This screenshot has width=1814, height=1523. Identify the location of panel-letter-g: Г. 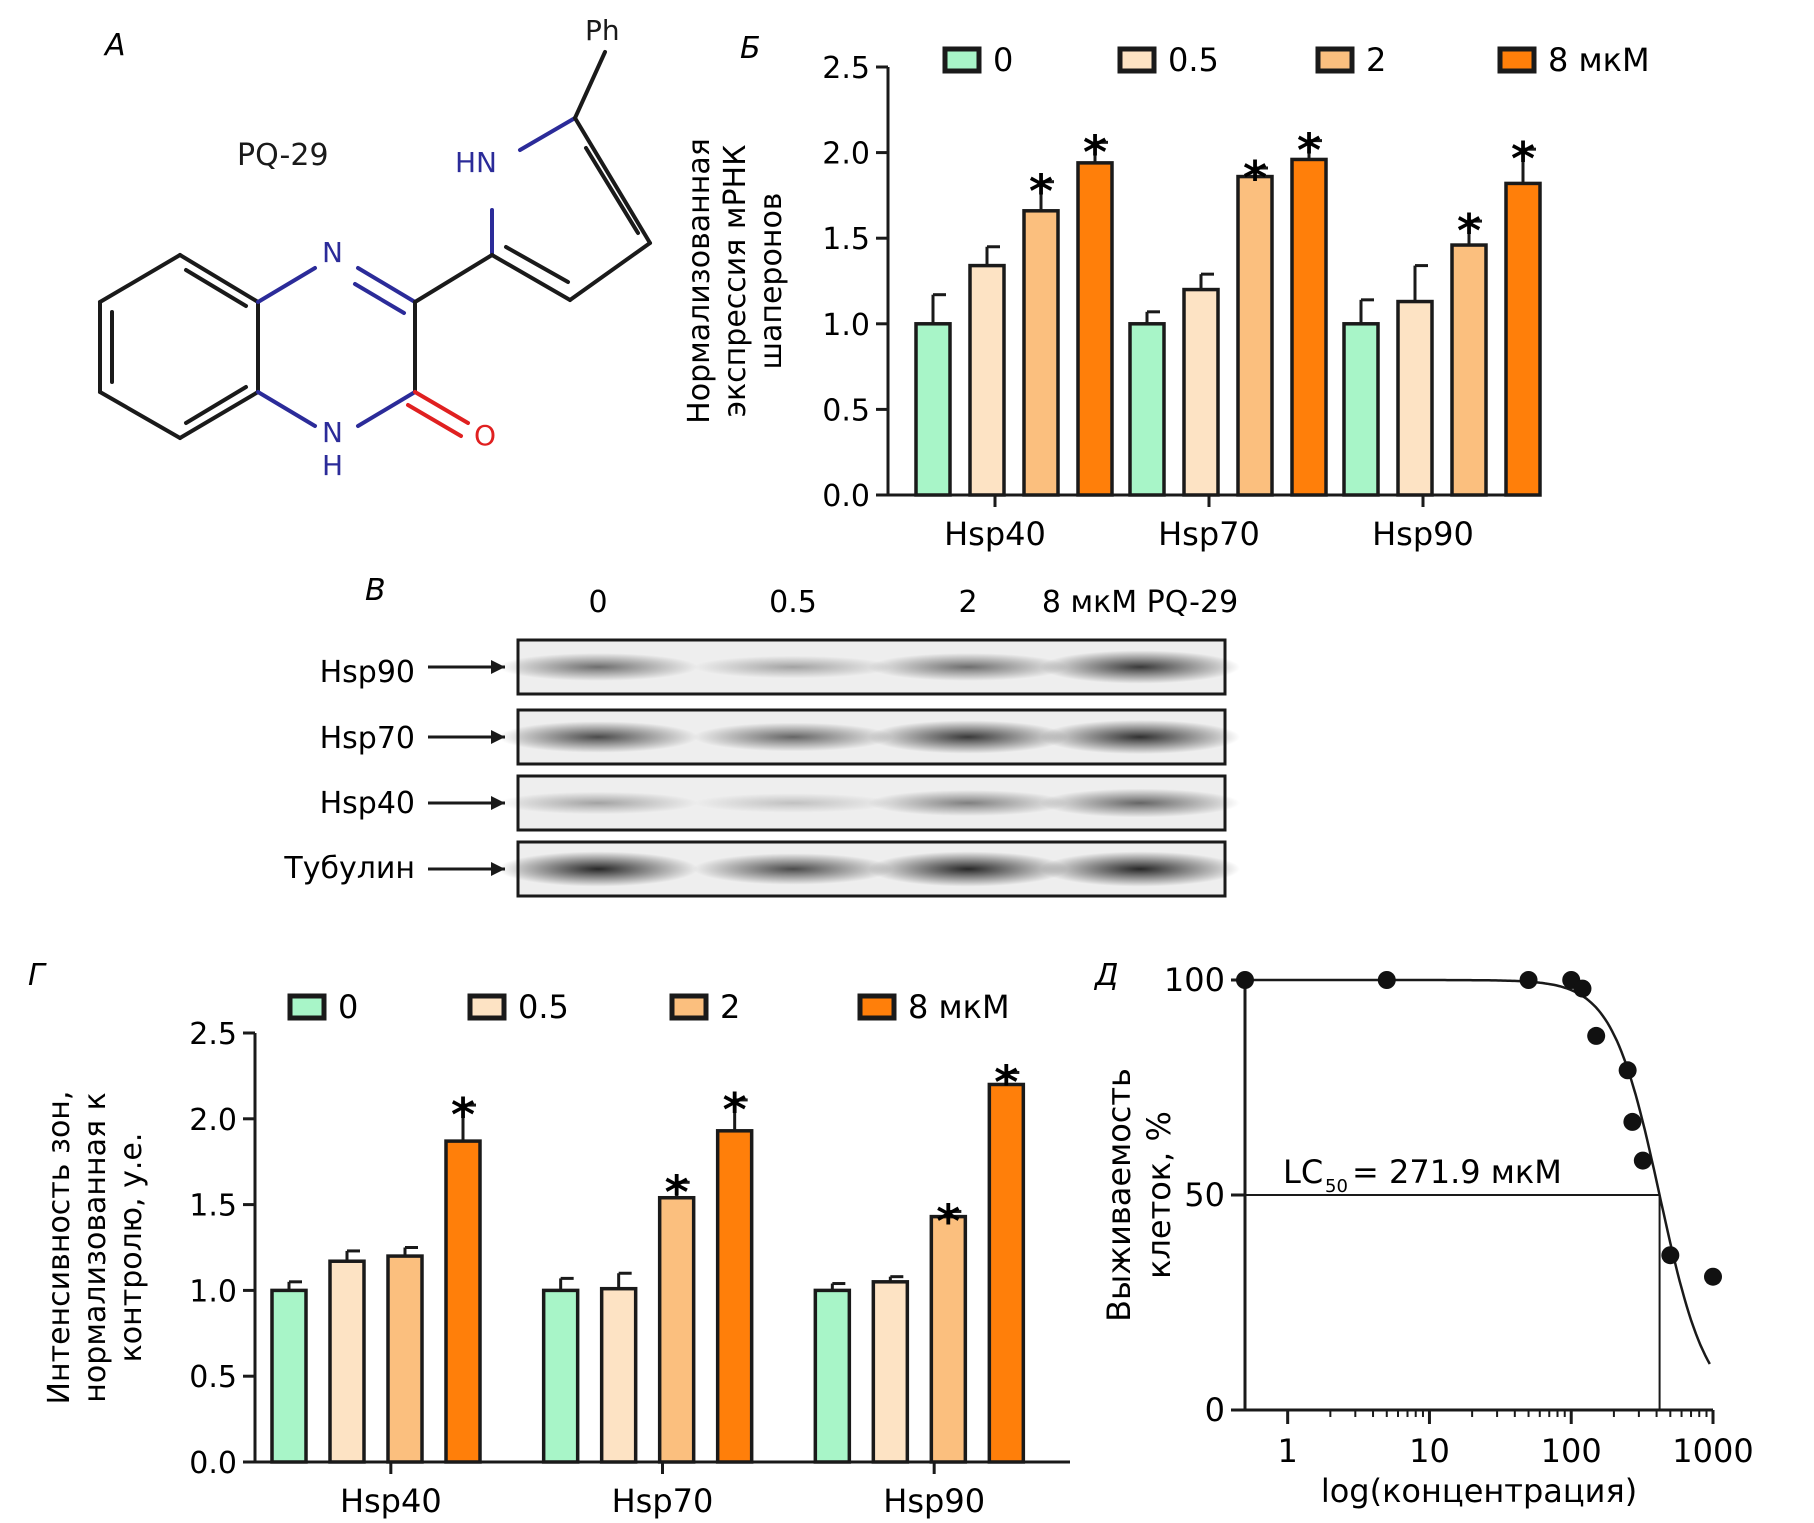
(37, 975).